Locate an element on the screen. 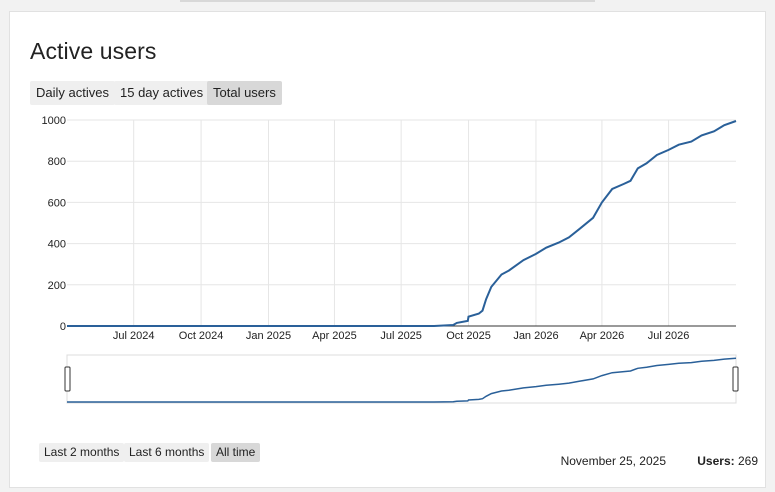 The height and width of the screenshot is (492, 775). tab-15-day-actives: 15 day actives is located at coordinates (162, 93).